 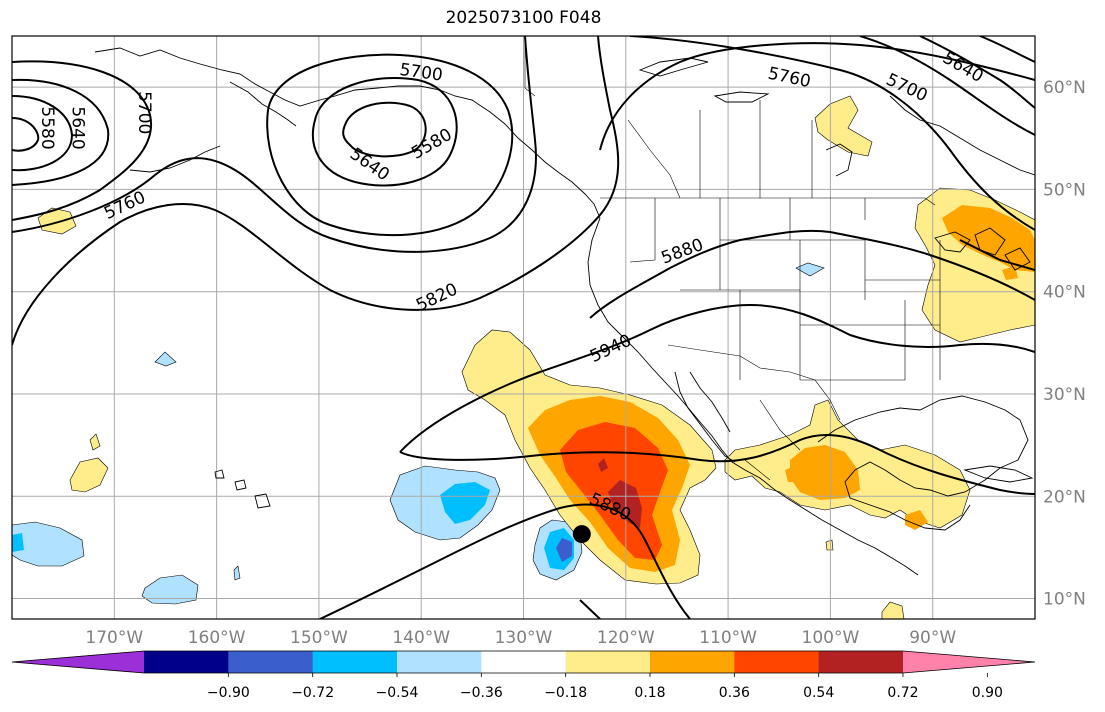 What do you see at coordinates (421, 638) in the screenshot?
I see `longitude-tick-label: 140°W` at bounding box center [421, 638].